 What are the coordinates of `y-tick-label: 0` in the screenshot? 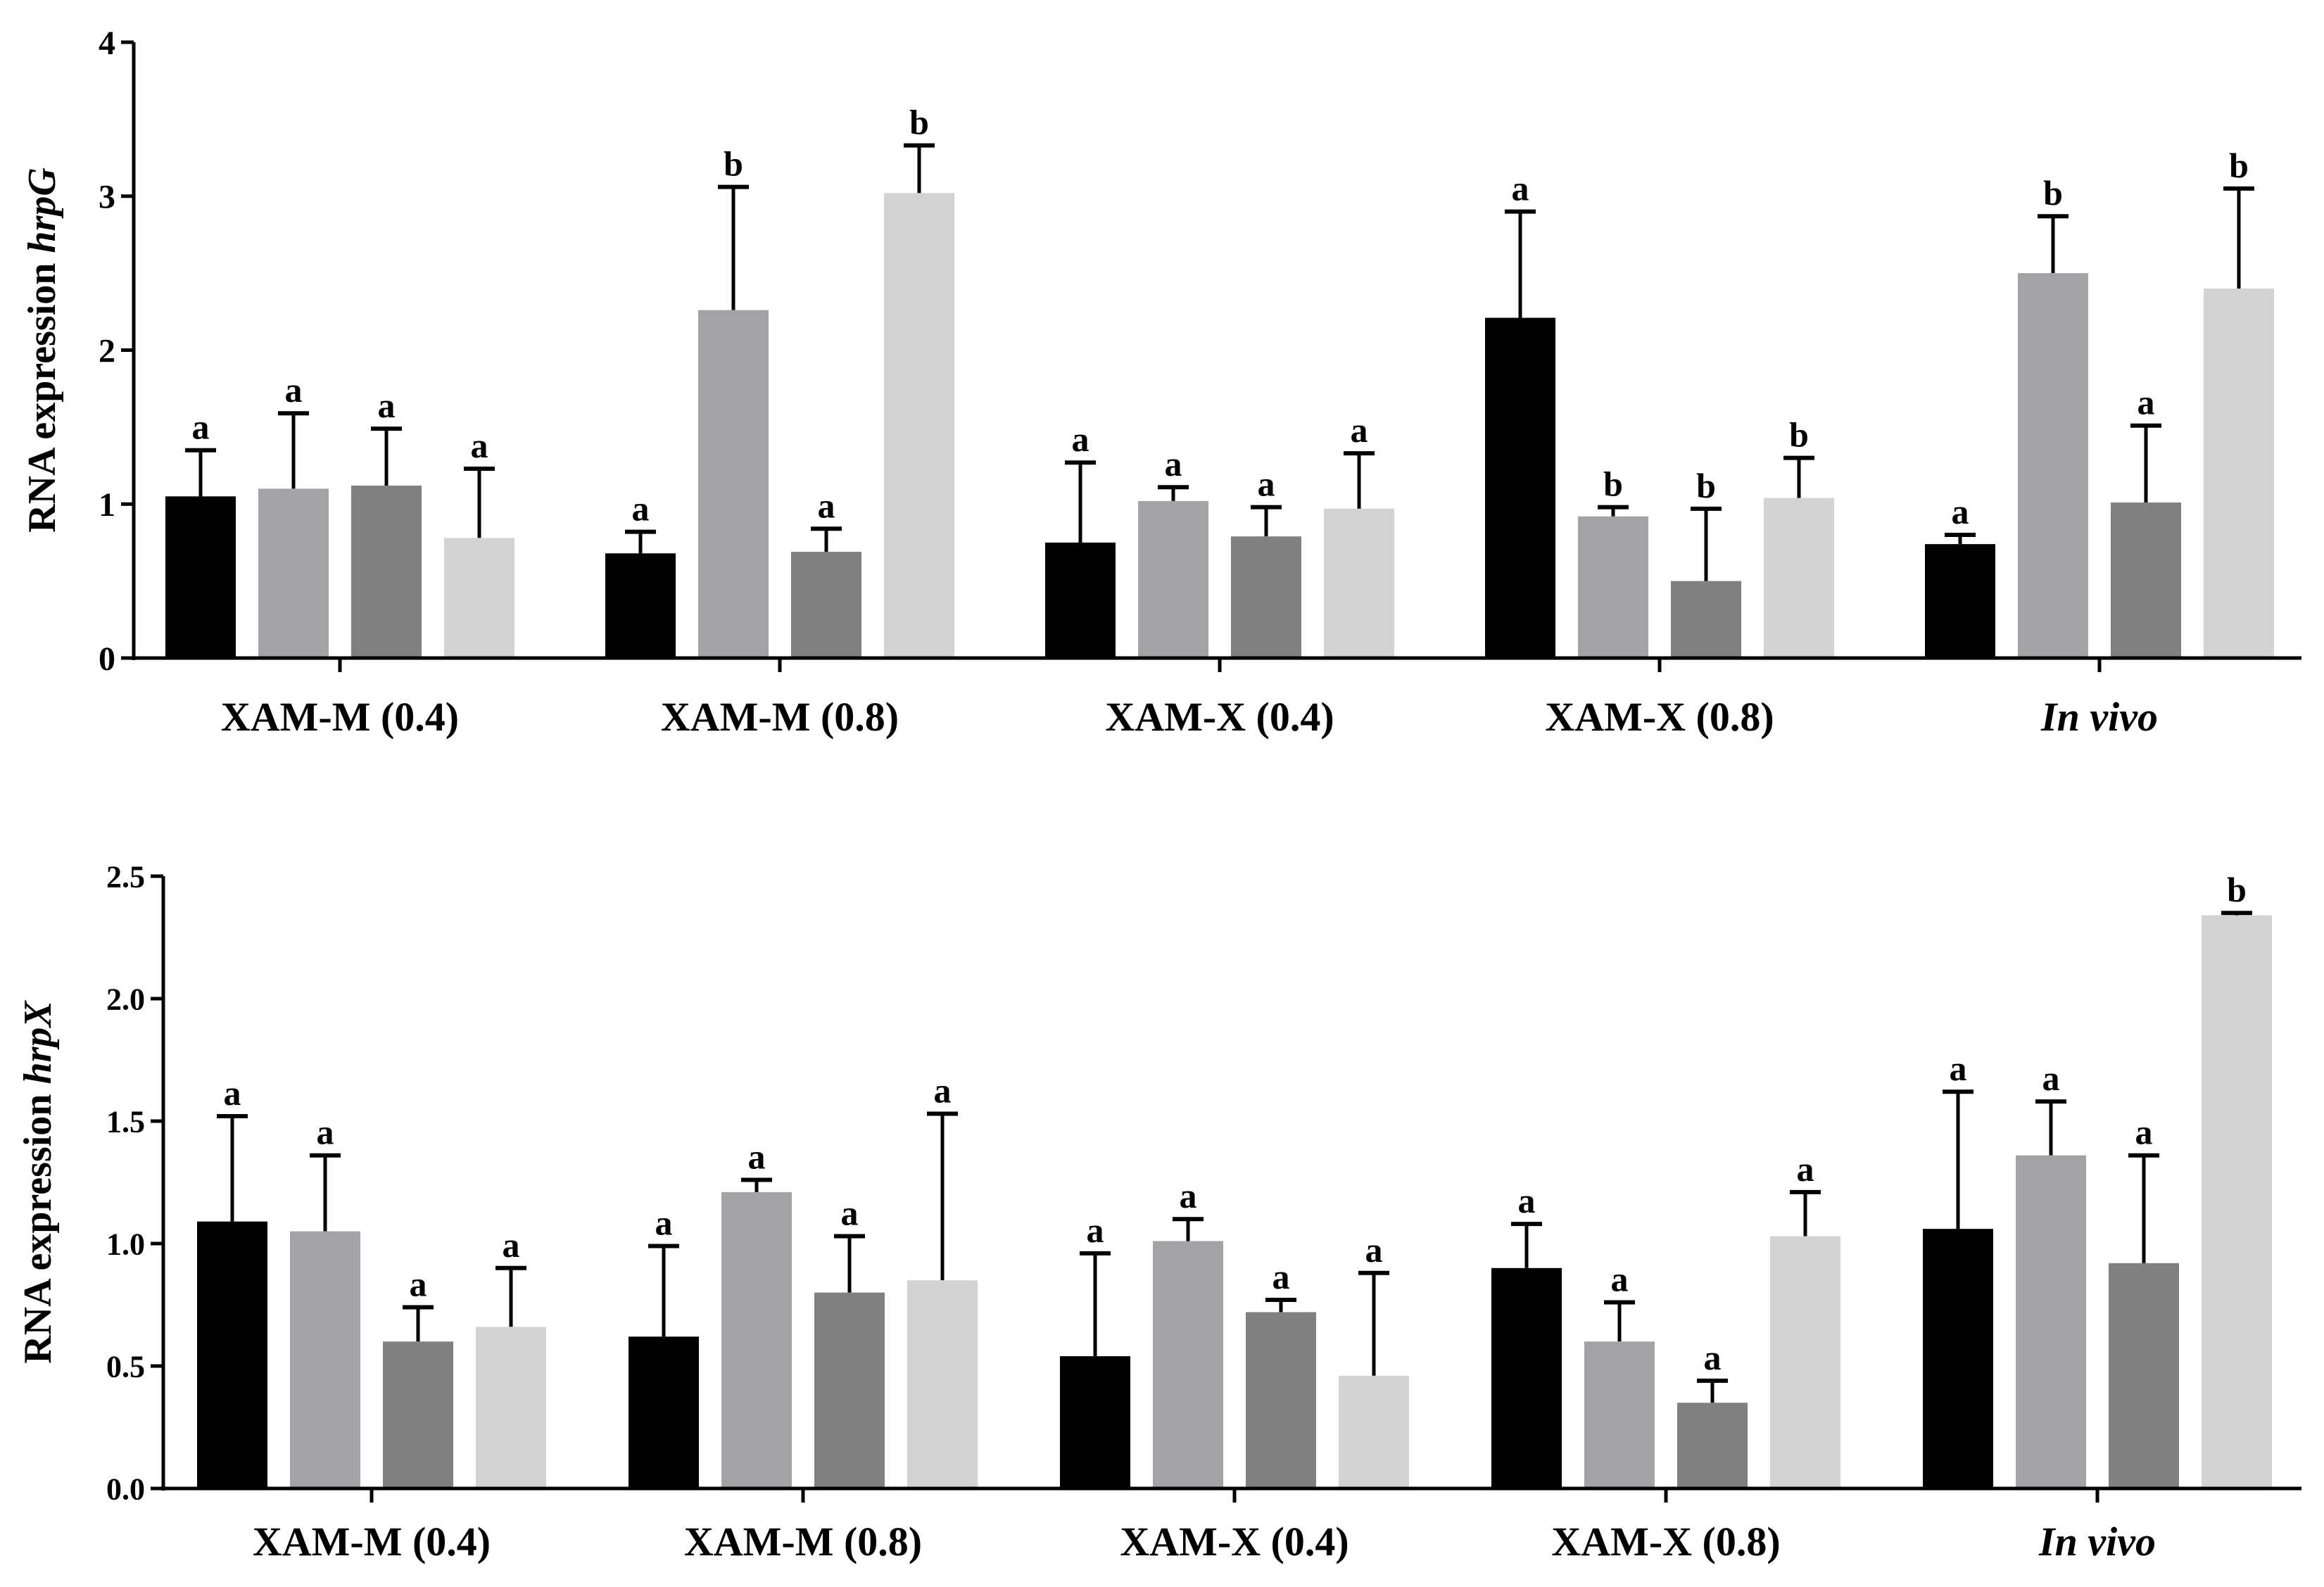 It's located at (107, 659).